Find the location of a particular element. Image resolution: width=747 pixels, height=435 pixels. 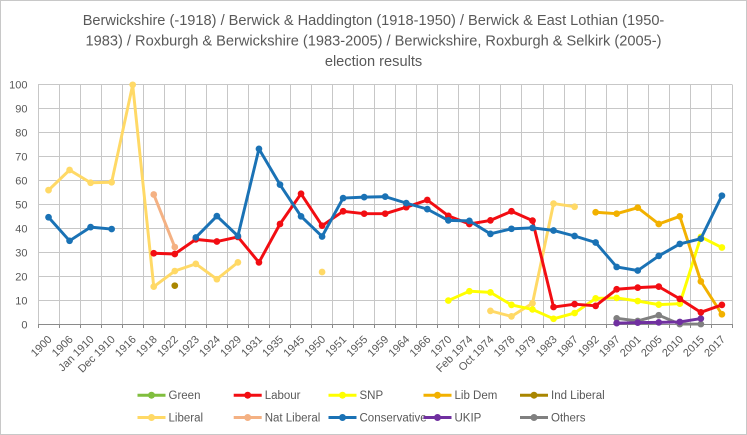

svg-text: 90 is located at coordinates (21, 110).